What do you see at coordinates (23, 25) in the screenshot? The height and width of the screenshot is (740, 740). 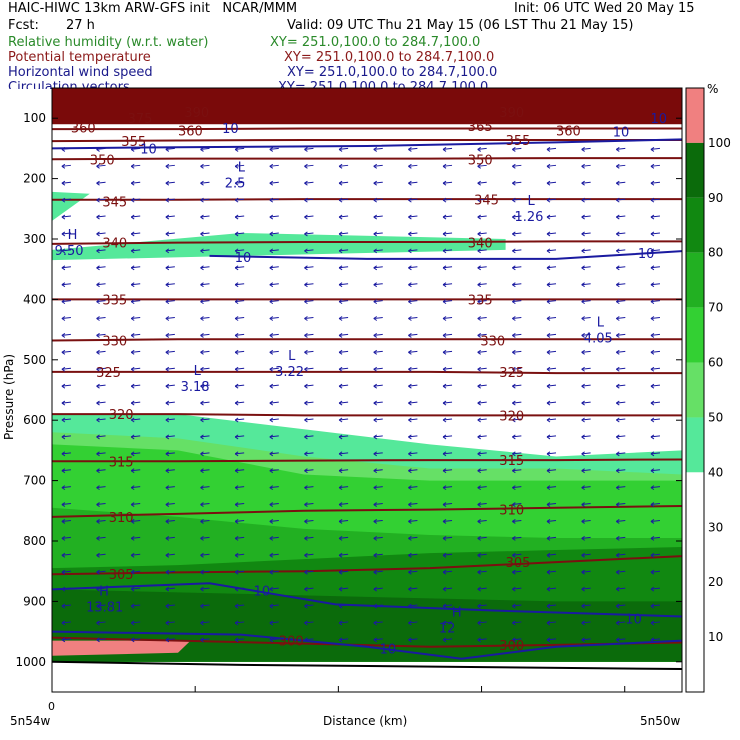 I see `forecast-label: Fcst:` at bounding box center [23, 25].